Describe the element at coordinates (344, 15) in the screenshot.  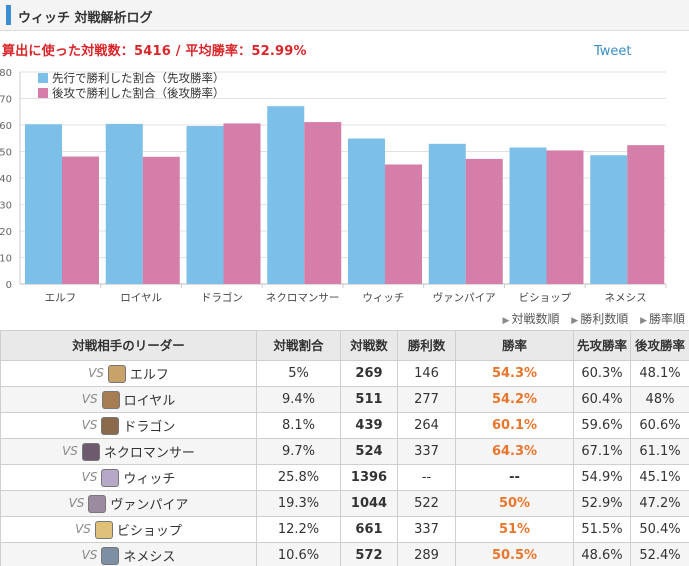
I see `title-bar: ウィッチ 対戦解析ログ` at that location.